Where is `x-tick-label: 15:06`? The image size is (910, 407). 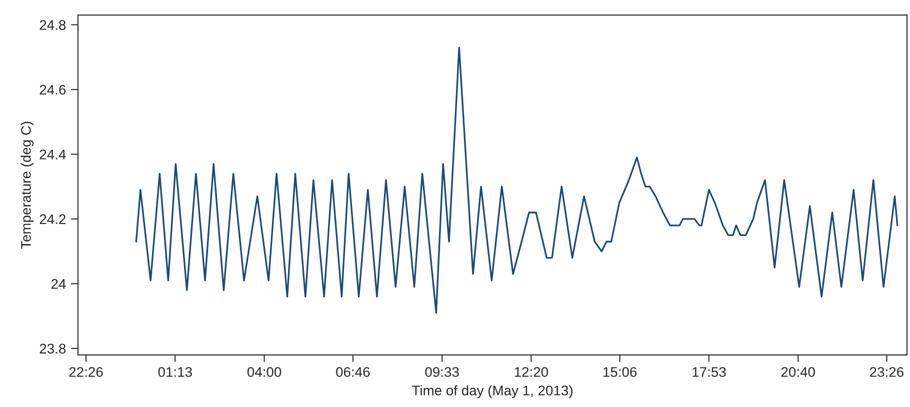
x-tick-label: 15:06 is located at coordinates (620, 372).